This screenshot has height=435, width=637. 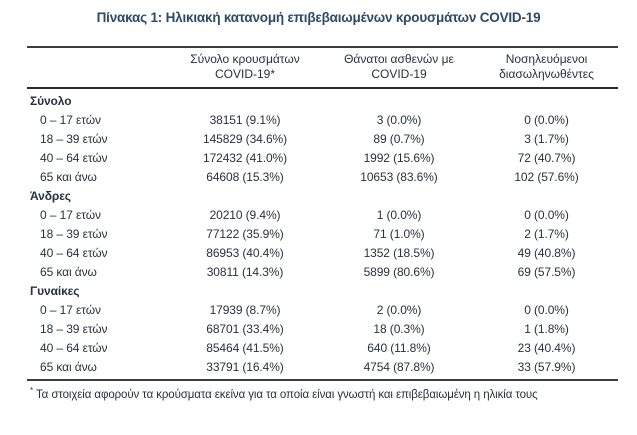 What do you see at coordinates (245, 328) in the screenshot?
I see `cases-cell: 68701 (33.4%)` at bounding box center [245, 328].